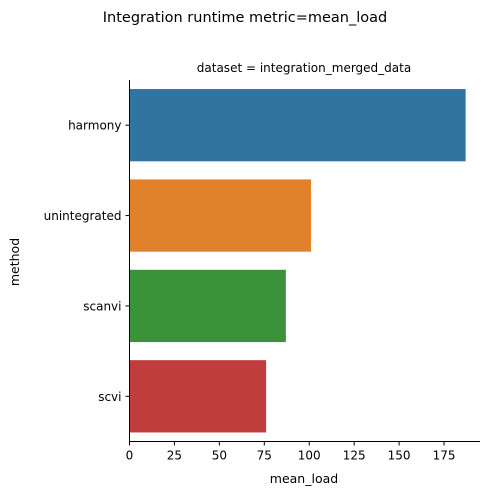 This screenshot has width=490, height=495. What do you see at coordinates (83, 216) in the screenshot?
I see `y-tick-label: unintegrated` at bounding box center [83, 216].